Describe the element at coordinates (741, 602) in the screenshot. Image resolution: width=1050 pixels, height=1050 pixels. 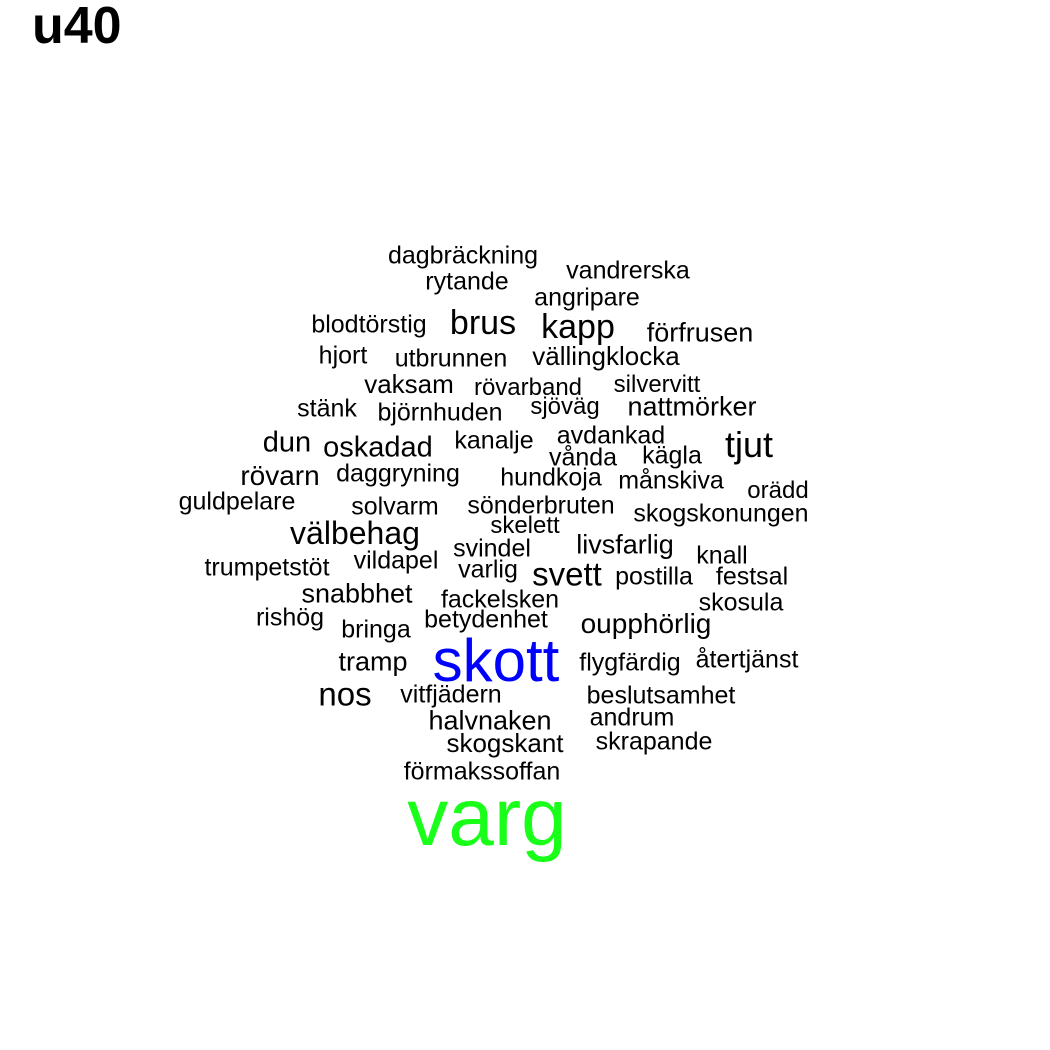
I see `word: skosula` at that location.